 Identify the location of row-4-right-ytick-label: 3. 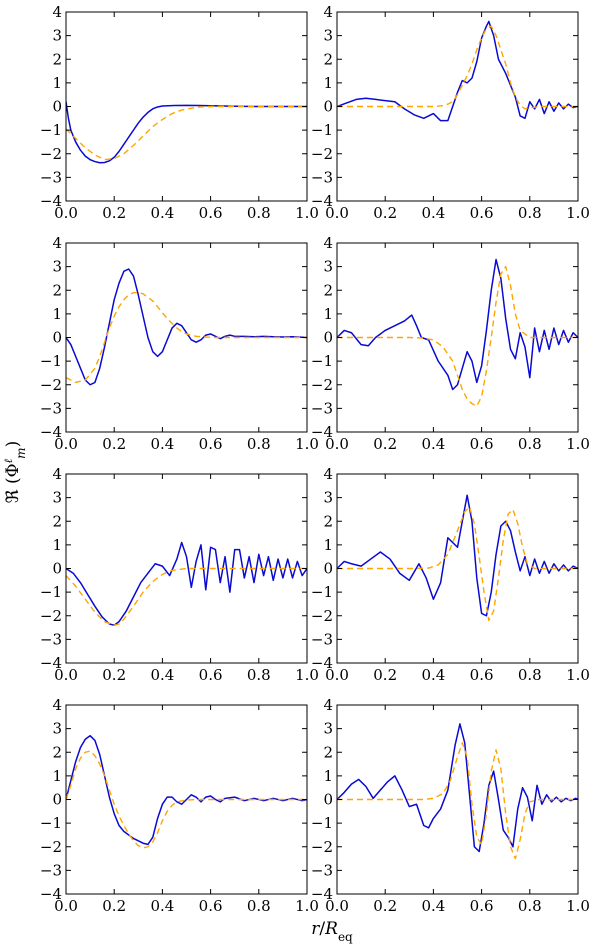
(328, 729).